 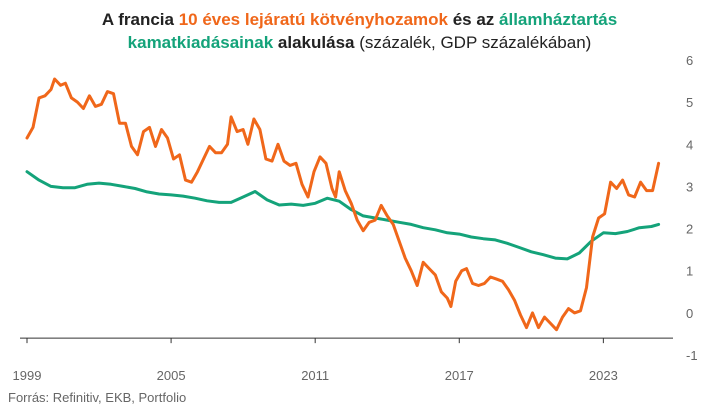 What do you see at coordinates (313, 19) in the screenshot?
I see `title-bond-series: 10 éves lejáratú kötvényhozamok` at bounding box center [313, 19].